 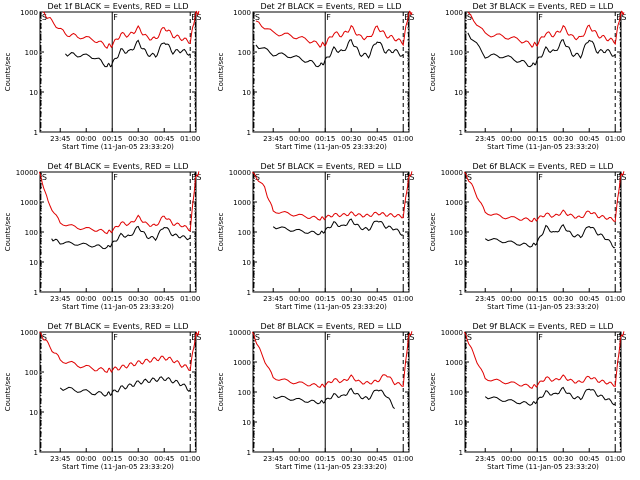 What do you see at coordinates (542, 326) in the screenshot?
I see `panel-title: Det 9f BLACK = Events, RED = LLD` at bounding box center [542, 326].